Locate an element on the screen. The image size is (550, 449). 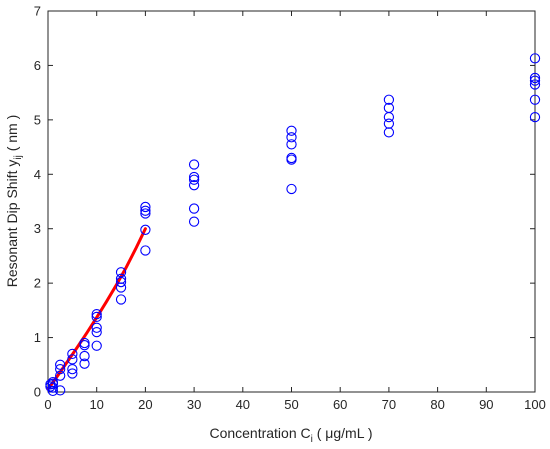
y-tick-label: 1 is located at coordinates (37, 337).